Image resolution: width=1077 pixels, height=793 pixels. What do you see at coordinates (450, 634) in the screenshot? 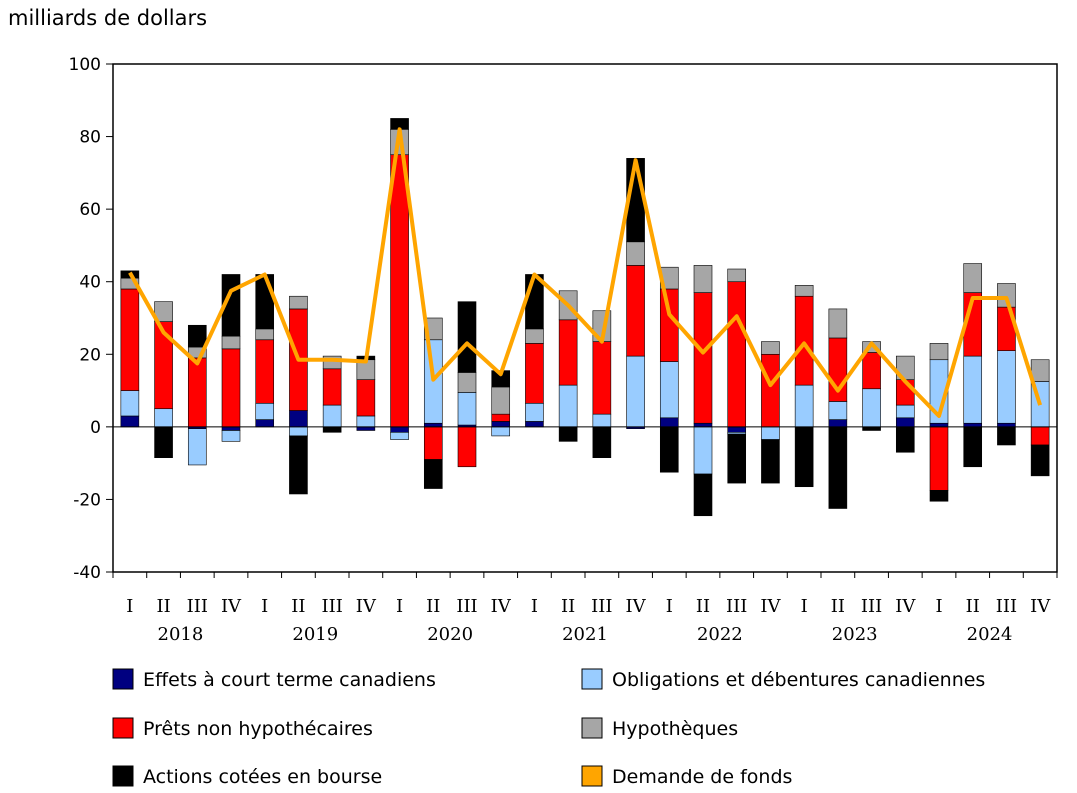
I see `year-label: 2020` at bounding box center [450, 634].